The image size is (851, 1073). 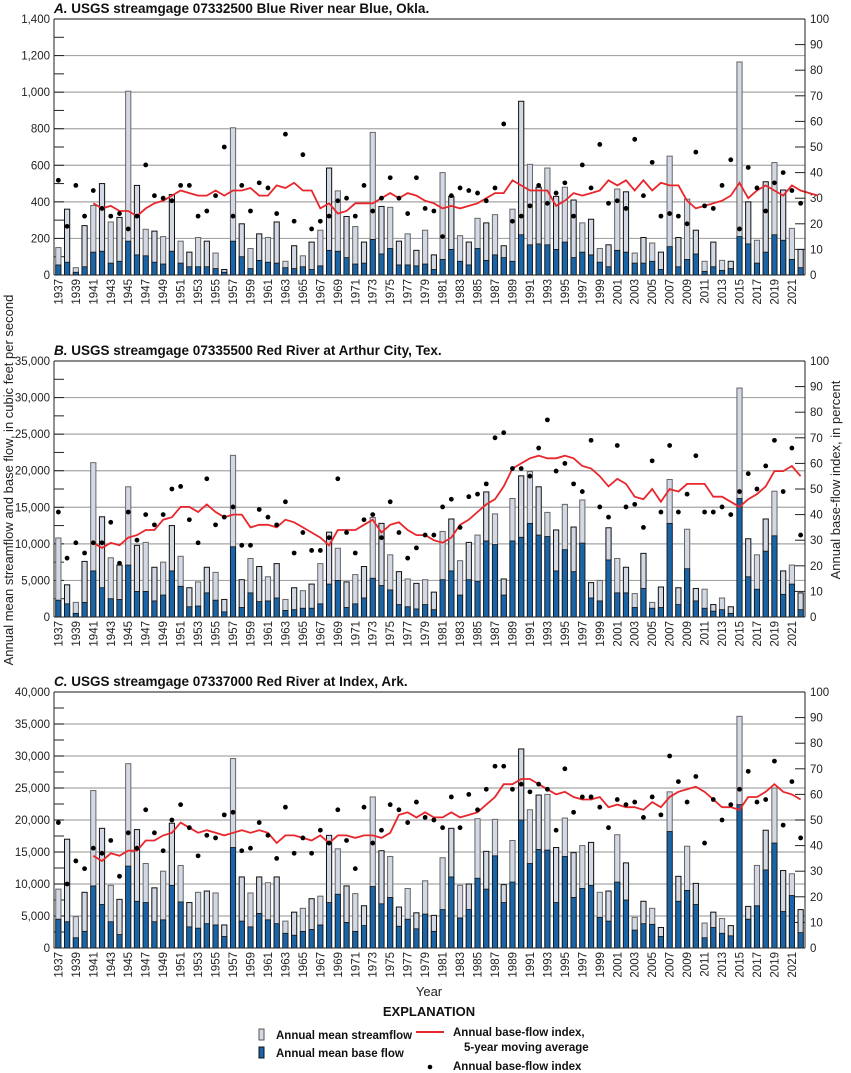 I want to click on x-tick-label: 1959, so click(x=251, y=292).